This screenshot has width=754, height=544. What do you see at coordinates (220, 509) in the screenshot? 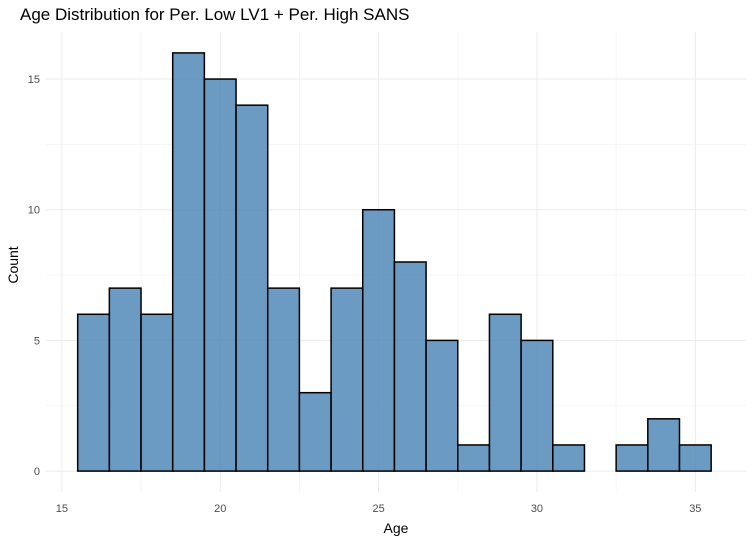
I see `x-tick-label: 20` at bounding box center [220, 509].